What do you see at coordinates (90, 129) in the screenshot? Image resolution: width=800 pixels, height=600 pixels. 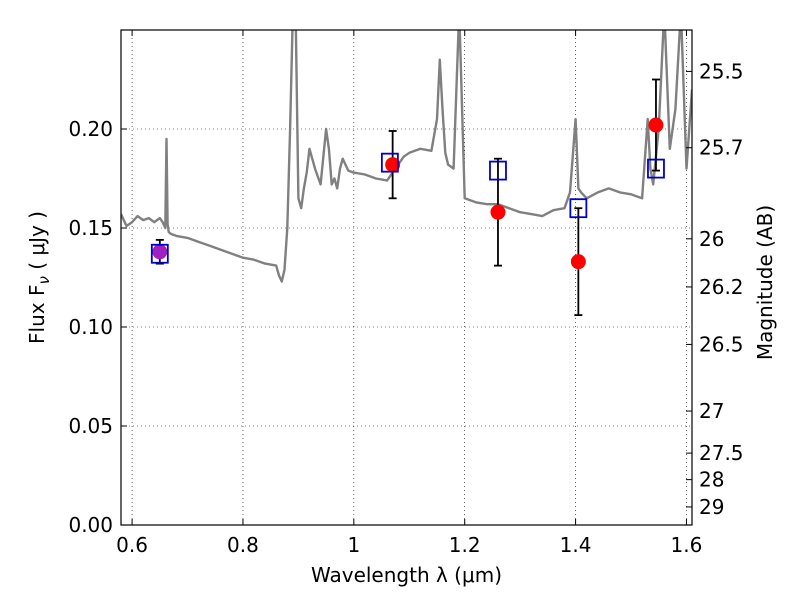 I see `y-tick-label: 0.20` at bounding box center [90, 129].